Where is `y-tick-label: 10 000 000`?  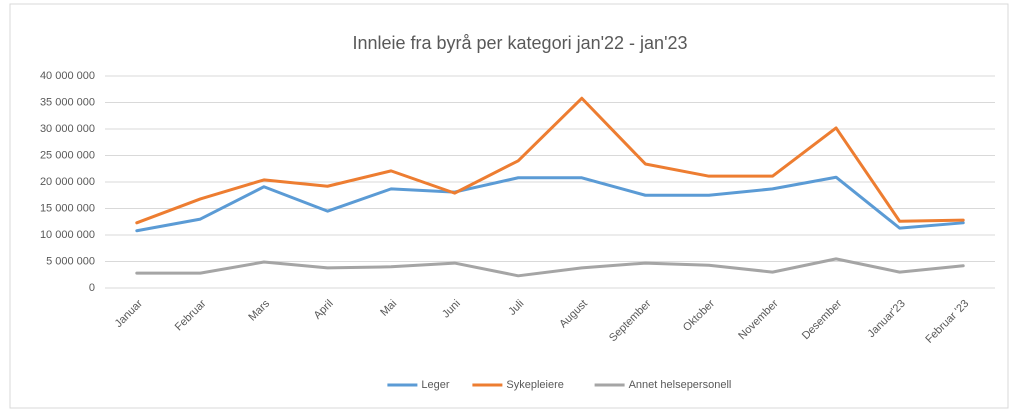
y-tick-label: 10 000 000 is located at coordinates (67, 235).